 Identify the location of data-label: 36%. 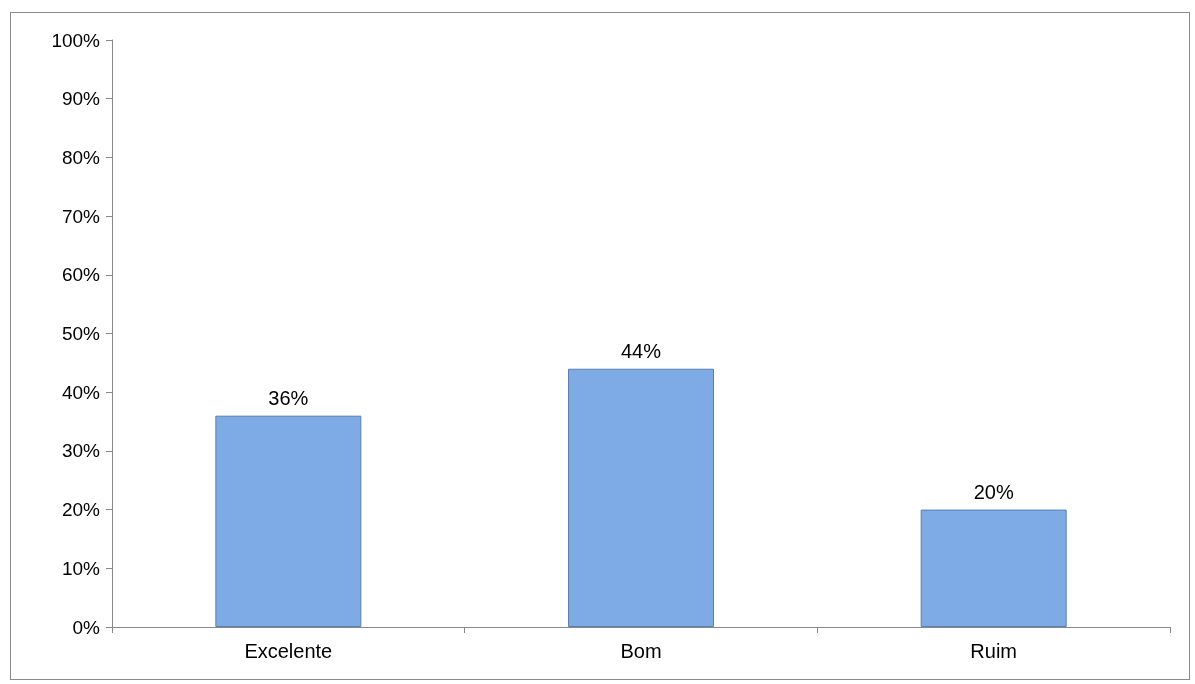
(288, 397).